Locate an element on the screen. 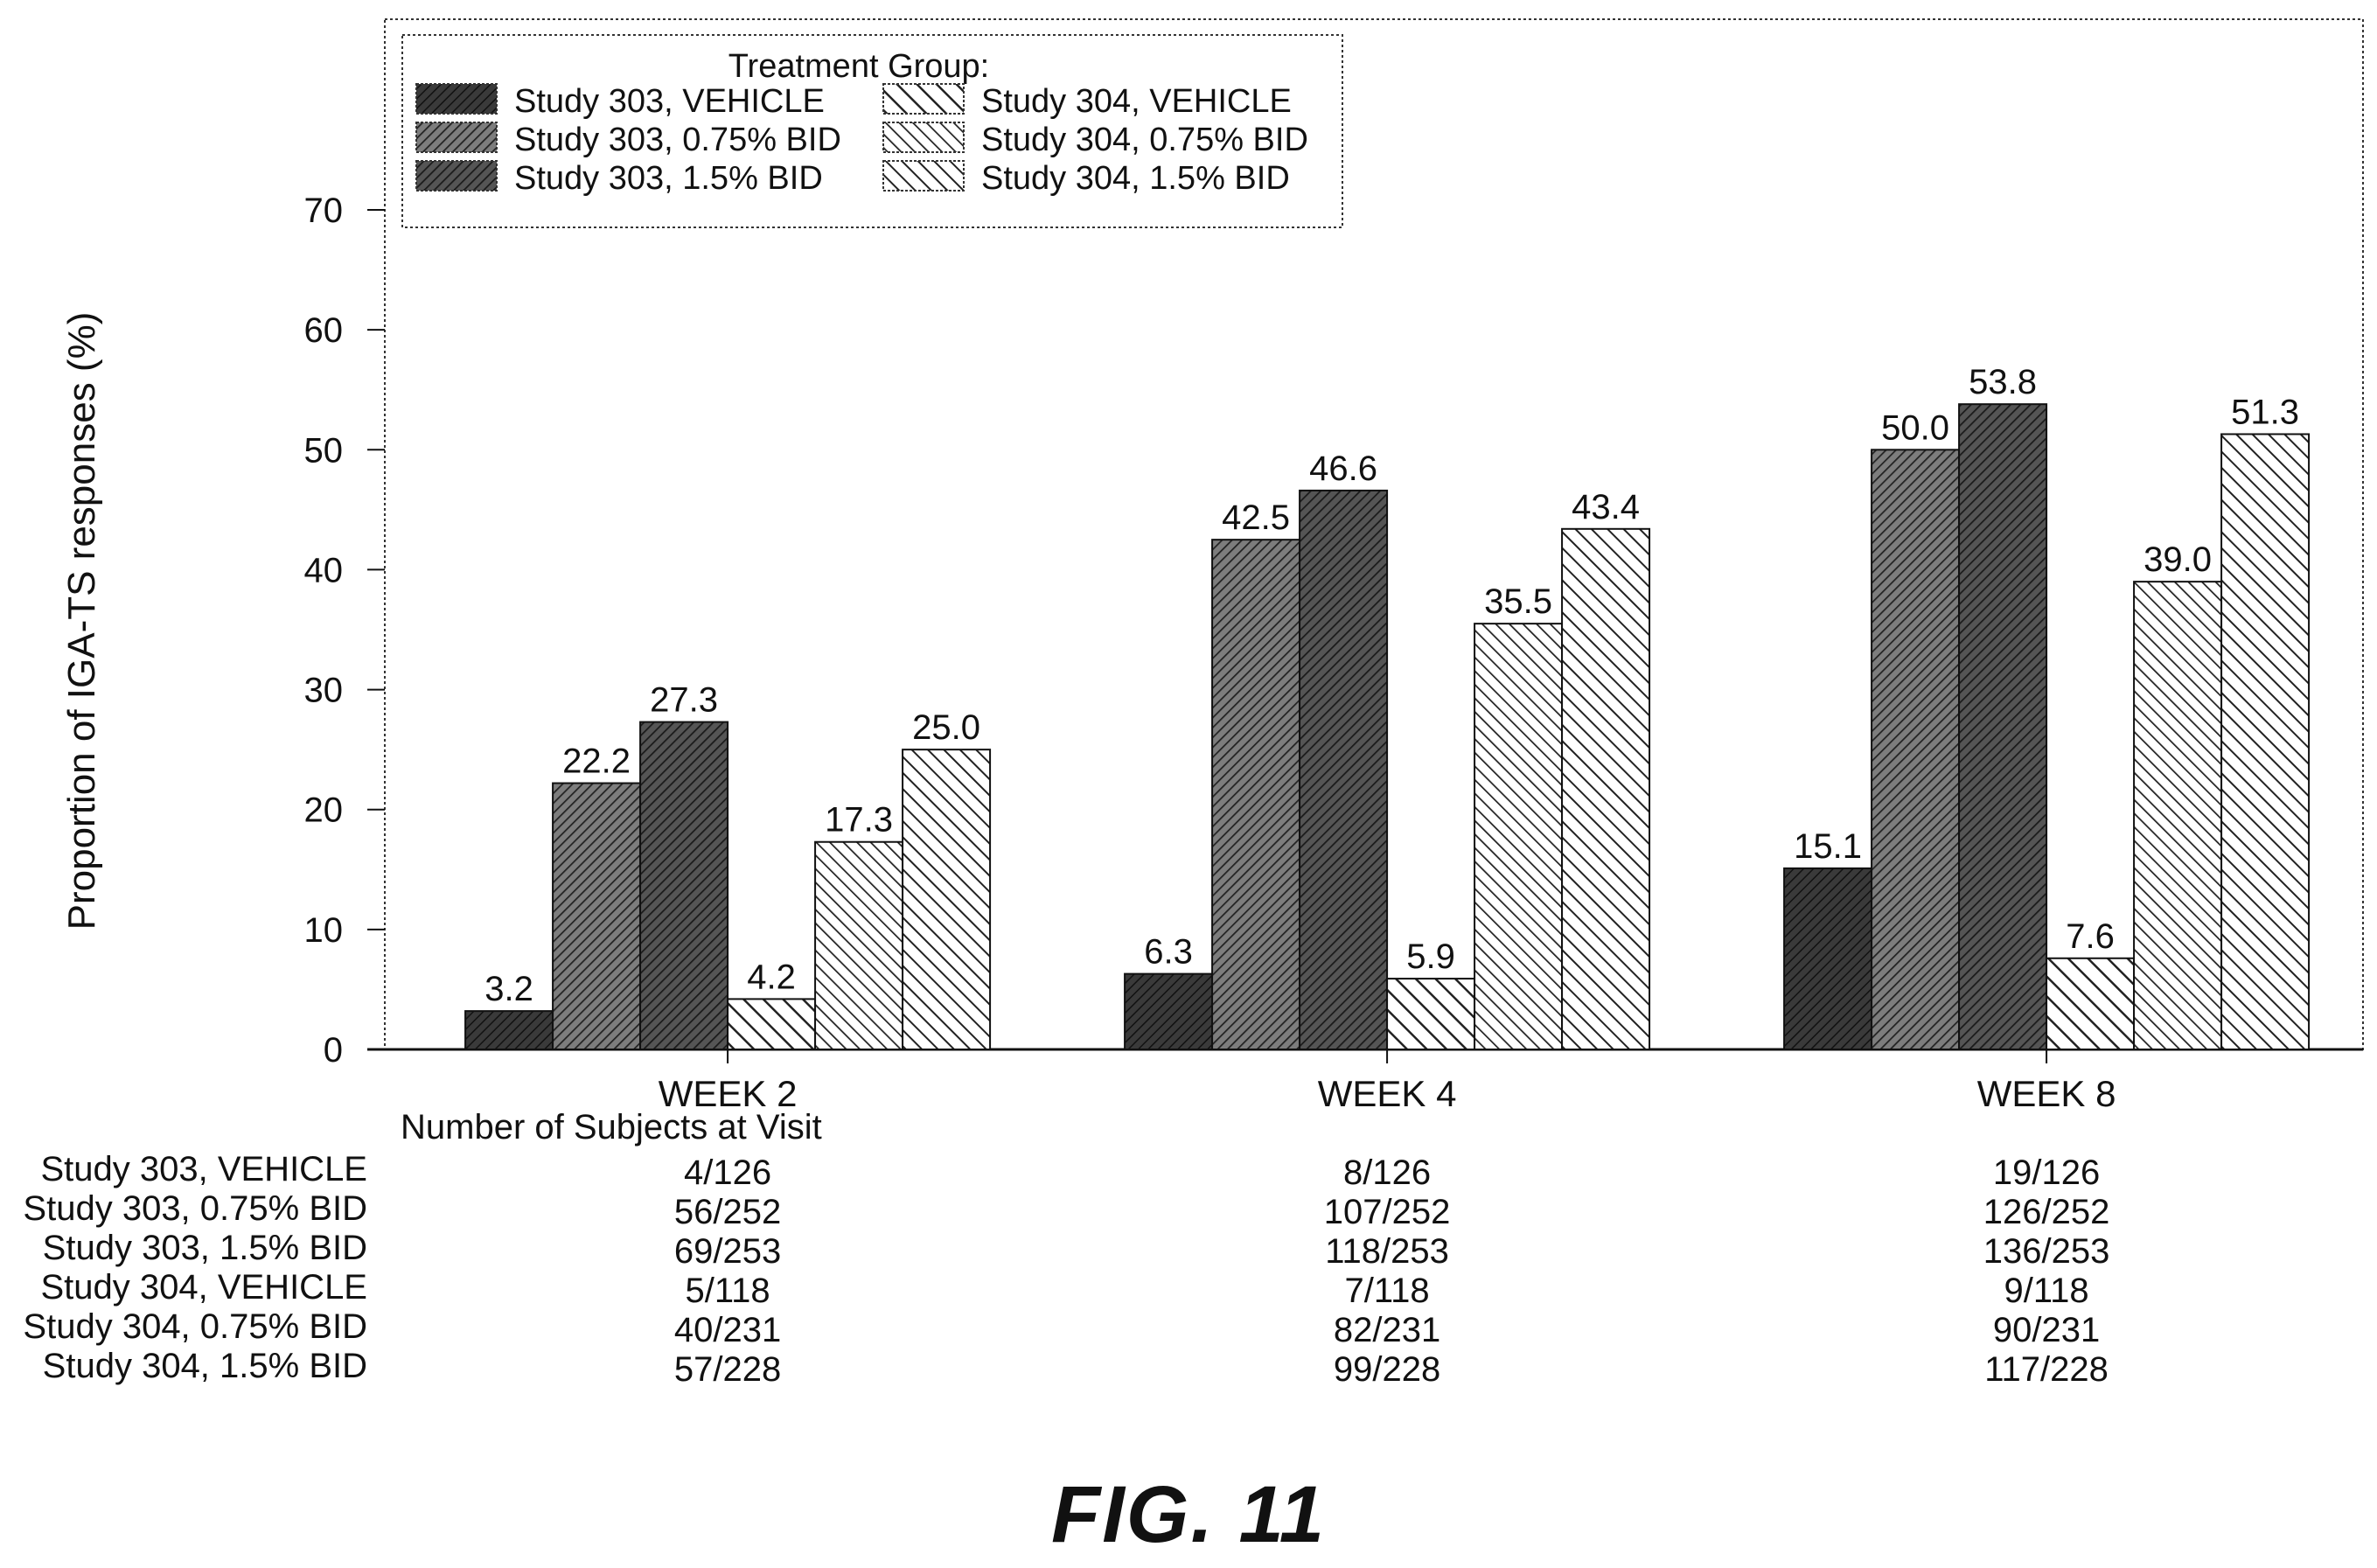  legend-entry-label: Study 304, 1.5% BID is located at coordinates (1135, 178).